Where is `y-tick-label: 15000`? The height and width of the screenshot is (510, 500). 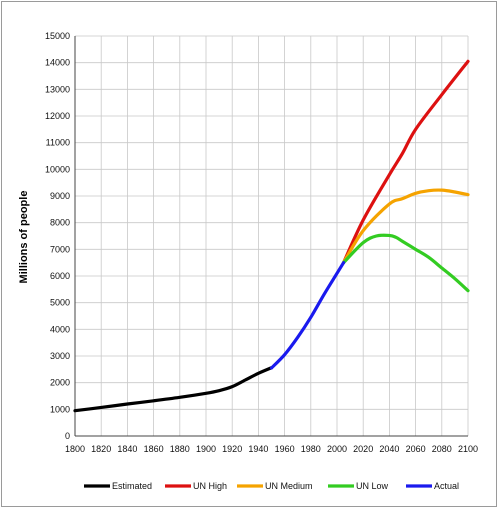
y-tick-label: 15000 is located at coordinates (57, 36).